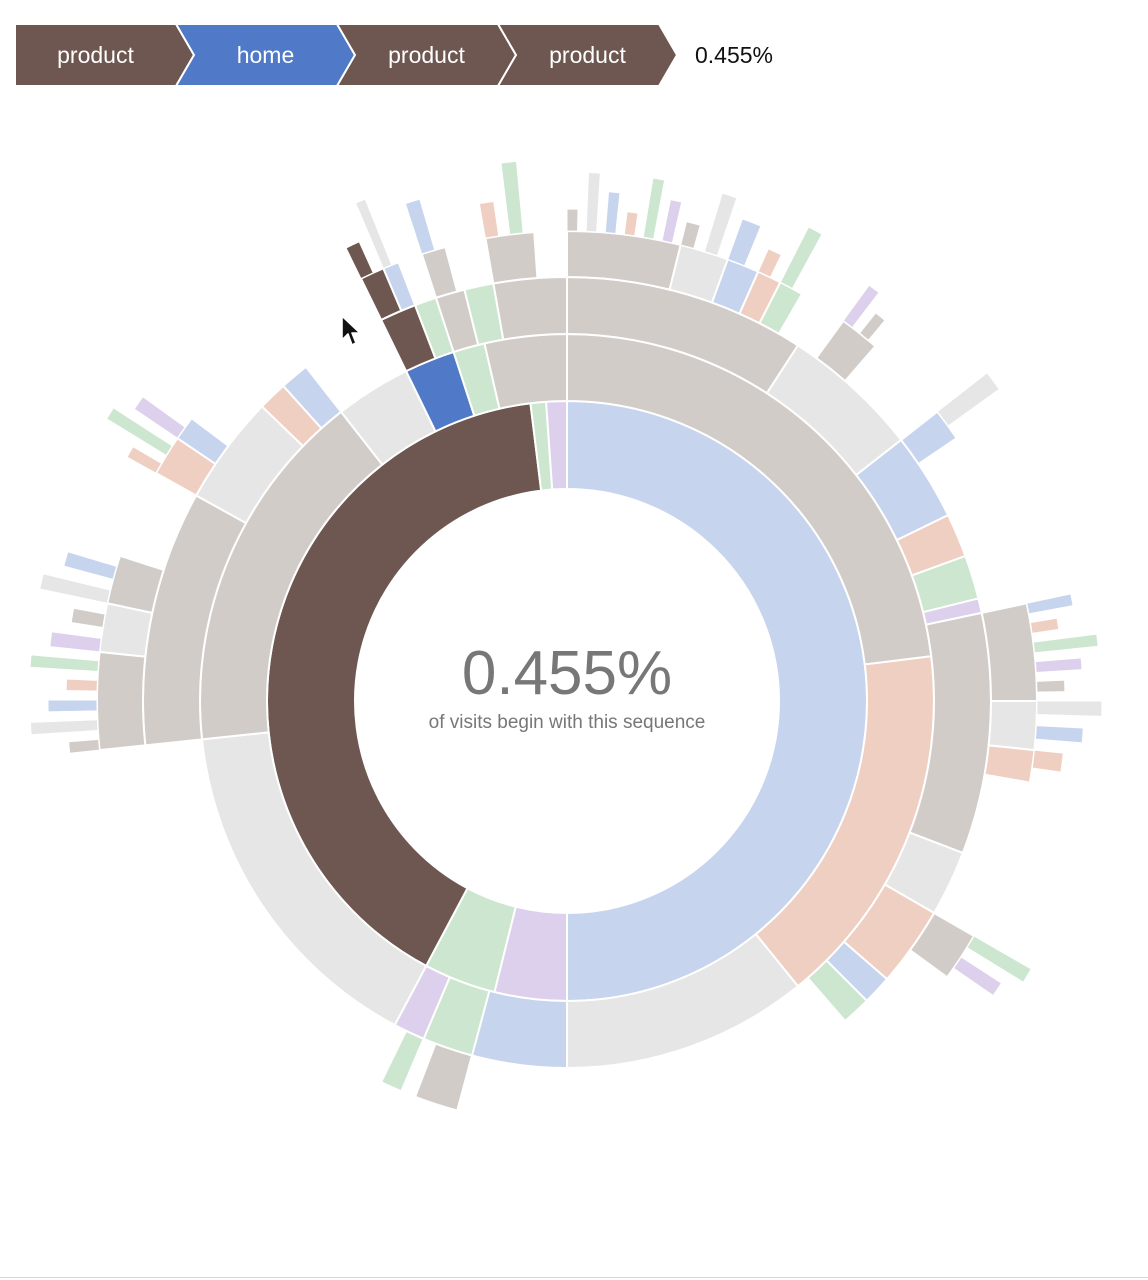 This screenshot has width=1148, height=1280. Describe the element at coordinates (1009, 764) in the screenshot. I see `sunburst-segment-search` at that location.